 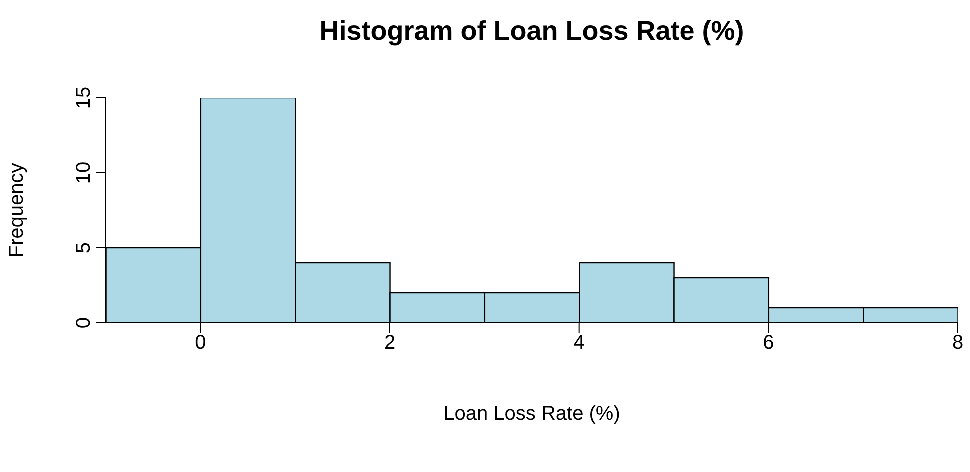 What do you see at coordinates (532, 31) in the screenshot?
I see `chart-title: Histogram of Loan Loss Rate (%)` at bounding box center [532, 31].